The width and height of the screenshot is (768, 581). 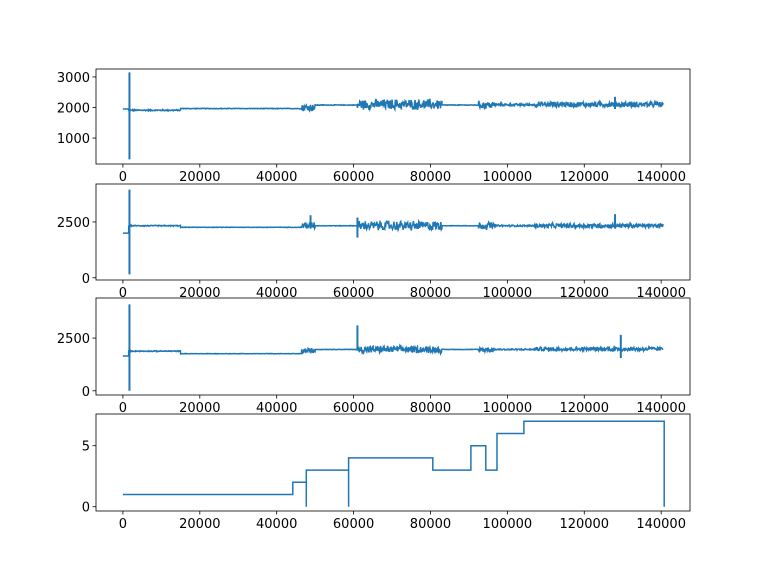 I want to click on y-tick-label: 2000, so click(x=73, y=108).